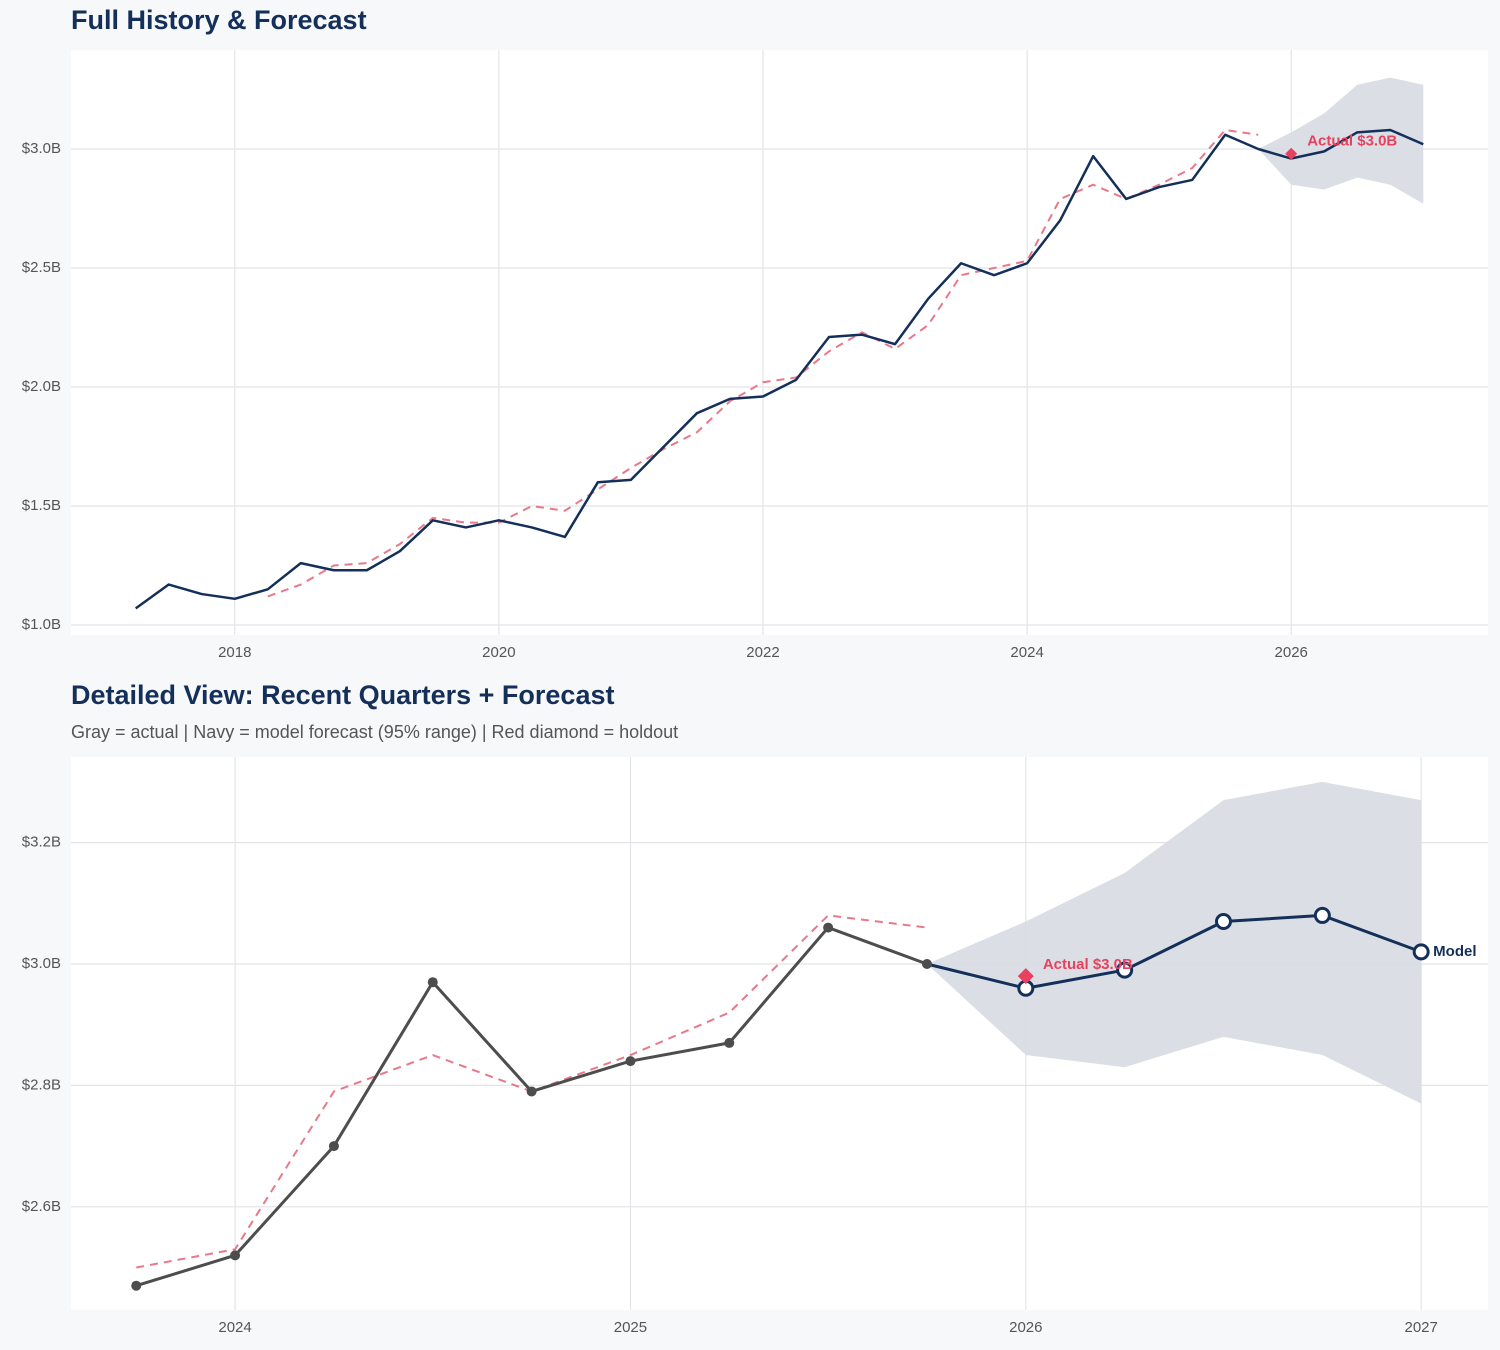 The height and width of the screenshot is (1350, 1500). I want to click on x-tick-label: 2020, so click(498, 652).